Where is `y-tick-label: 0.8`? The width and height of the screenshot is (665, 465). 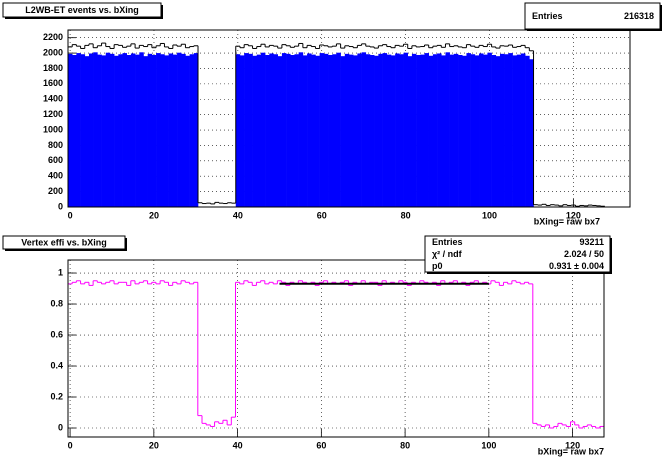
y-tick-label: 0.8 is located at coordinates (56, 303).